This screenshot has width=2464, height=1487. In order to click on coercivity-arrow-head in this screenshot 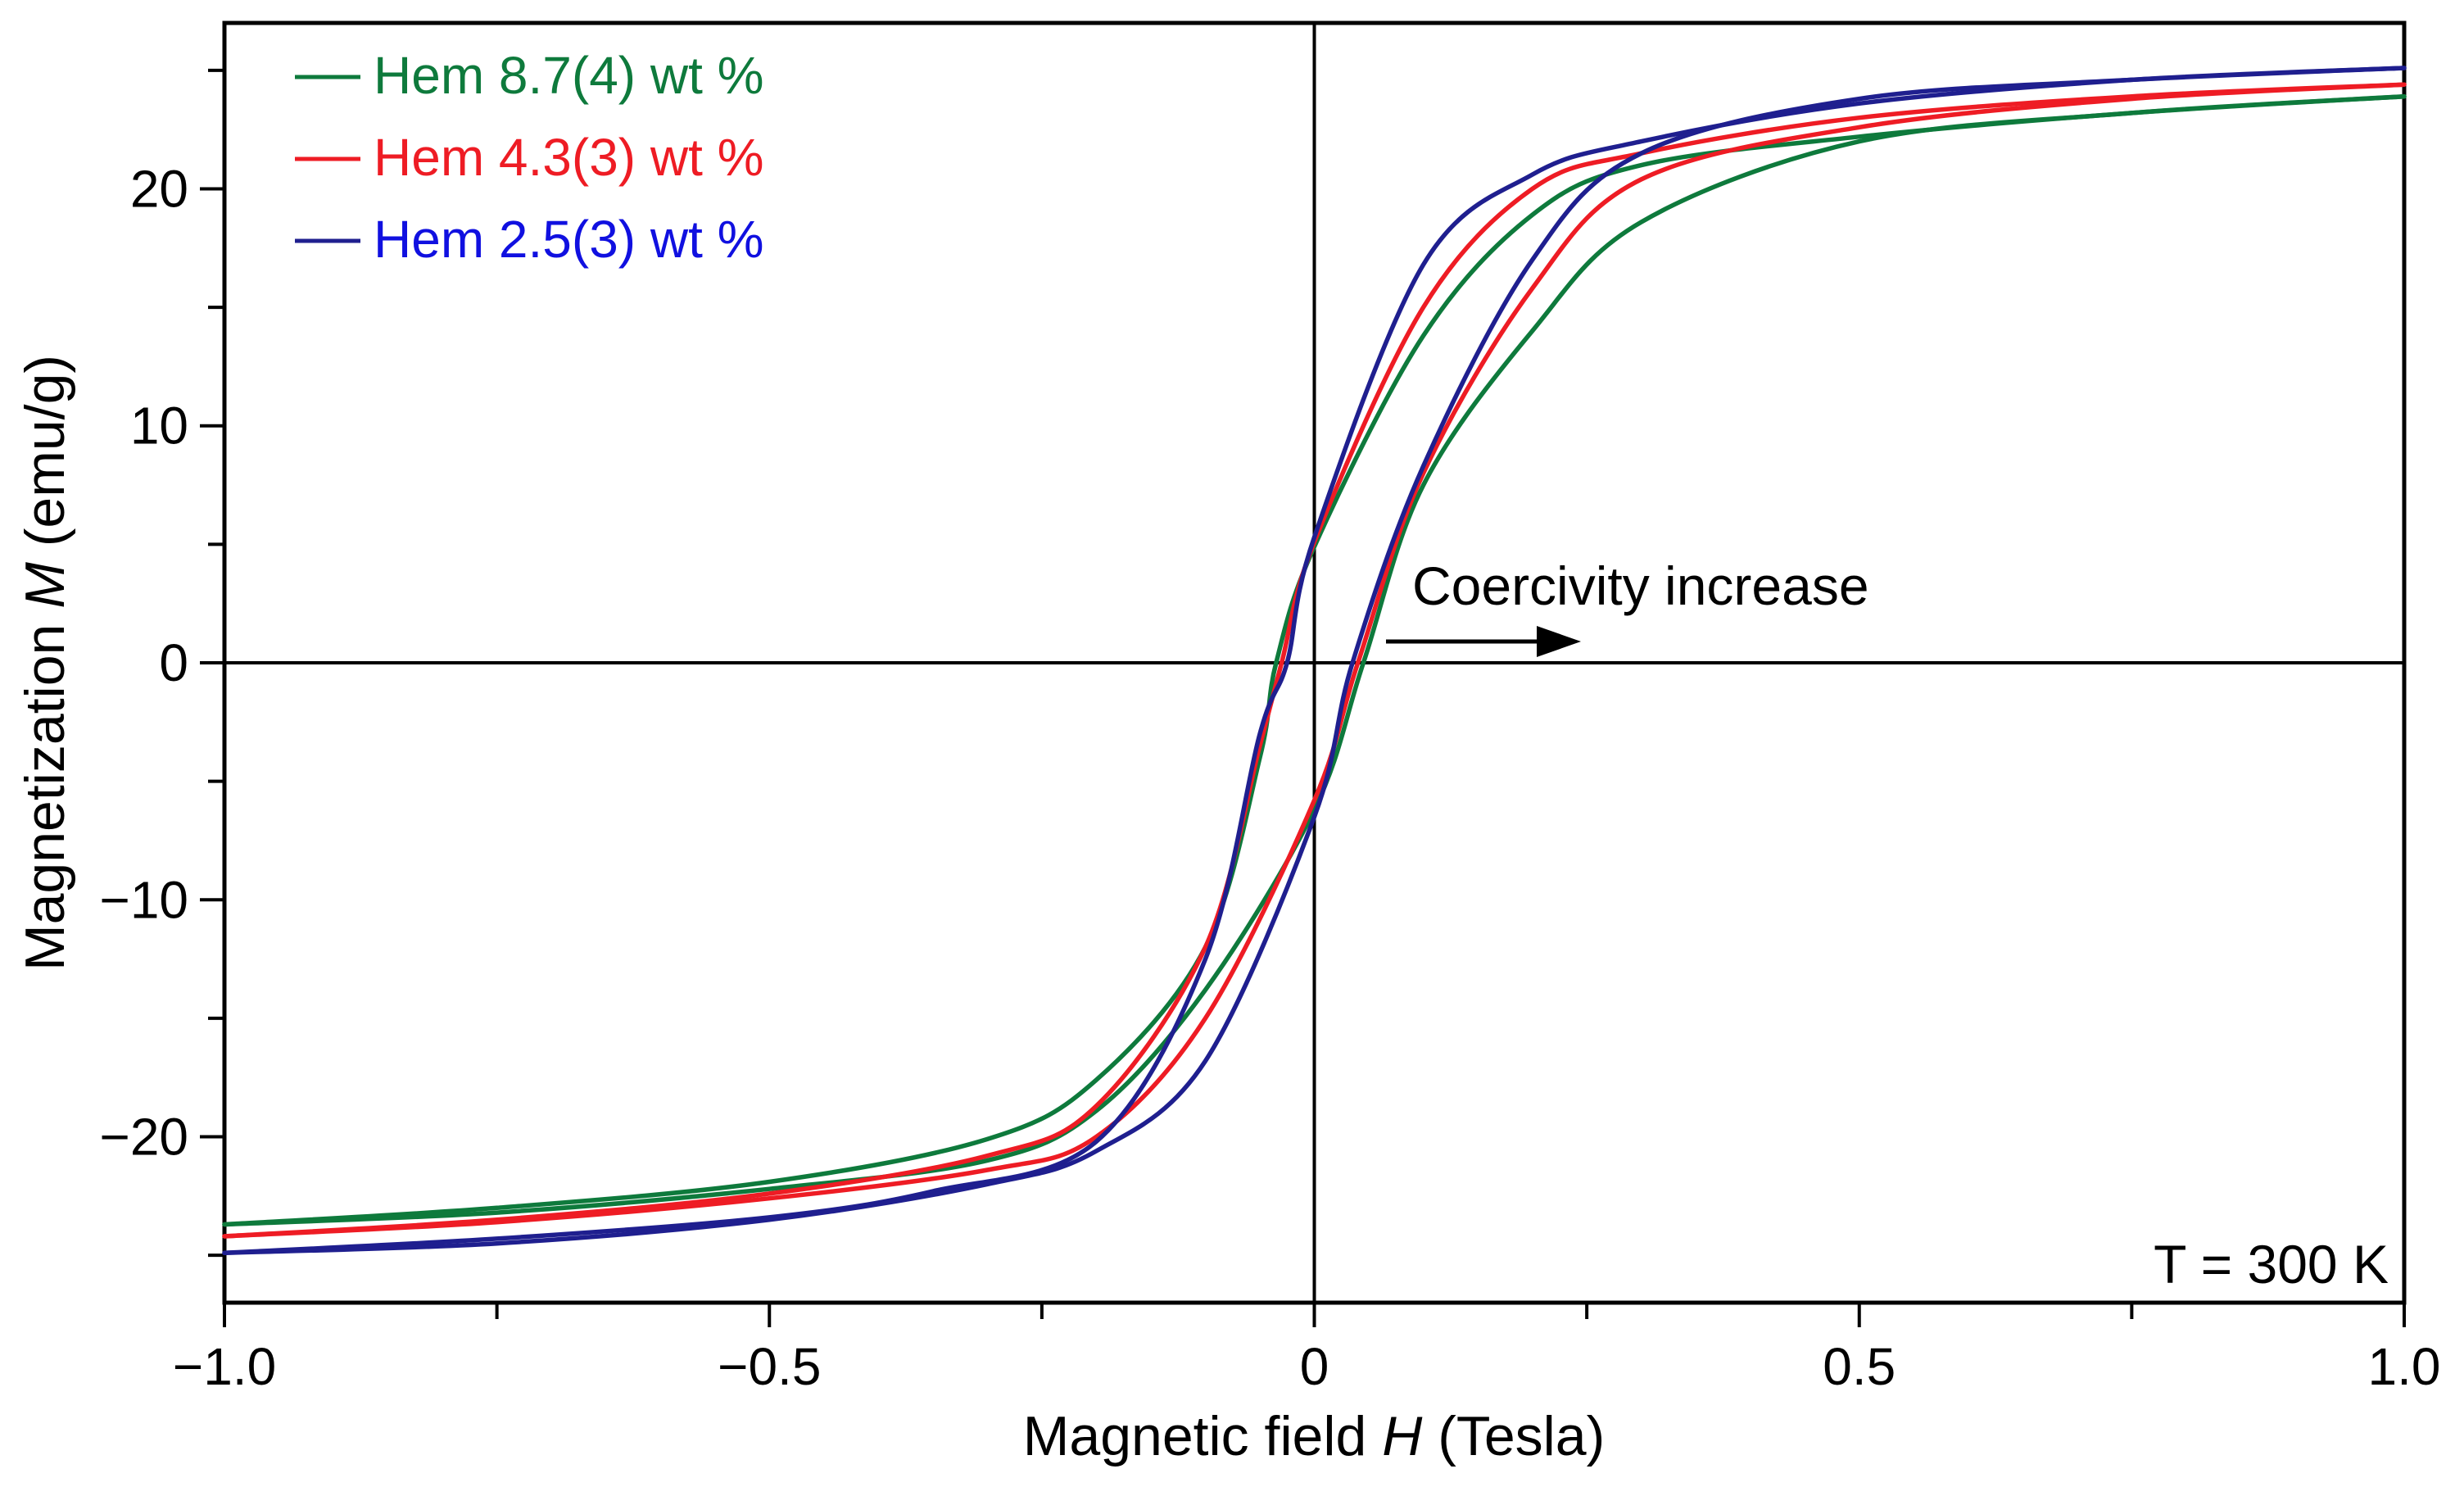, I will do `click(1559, 641)`.